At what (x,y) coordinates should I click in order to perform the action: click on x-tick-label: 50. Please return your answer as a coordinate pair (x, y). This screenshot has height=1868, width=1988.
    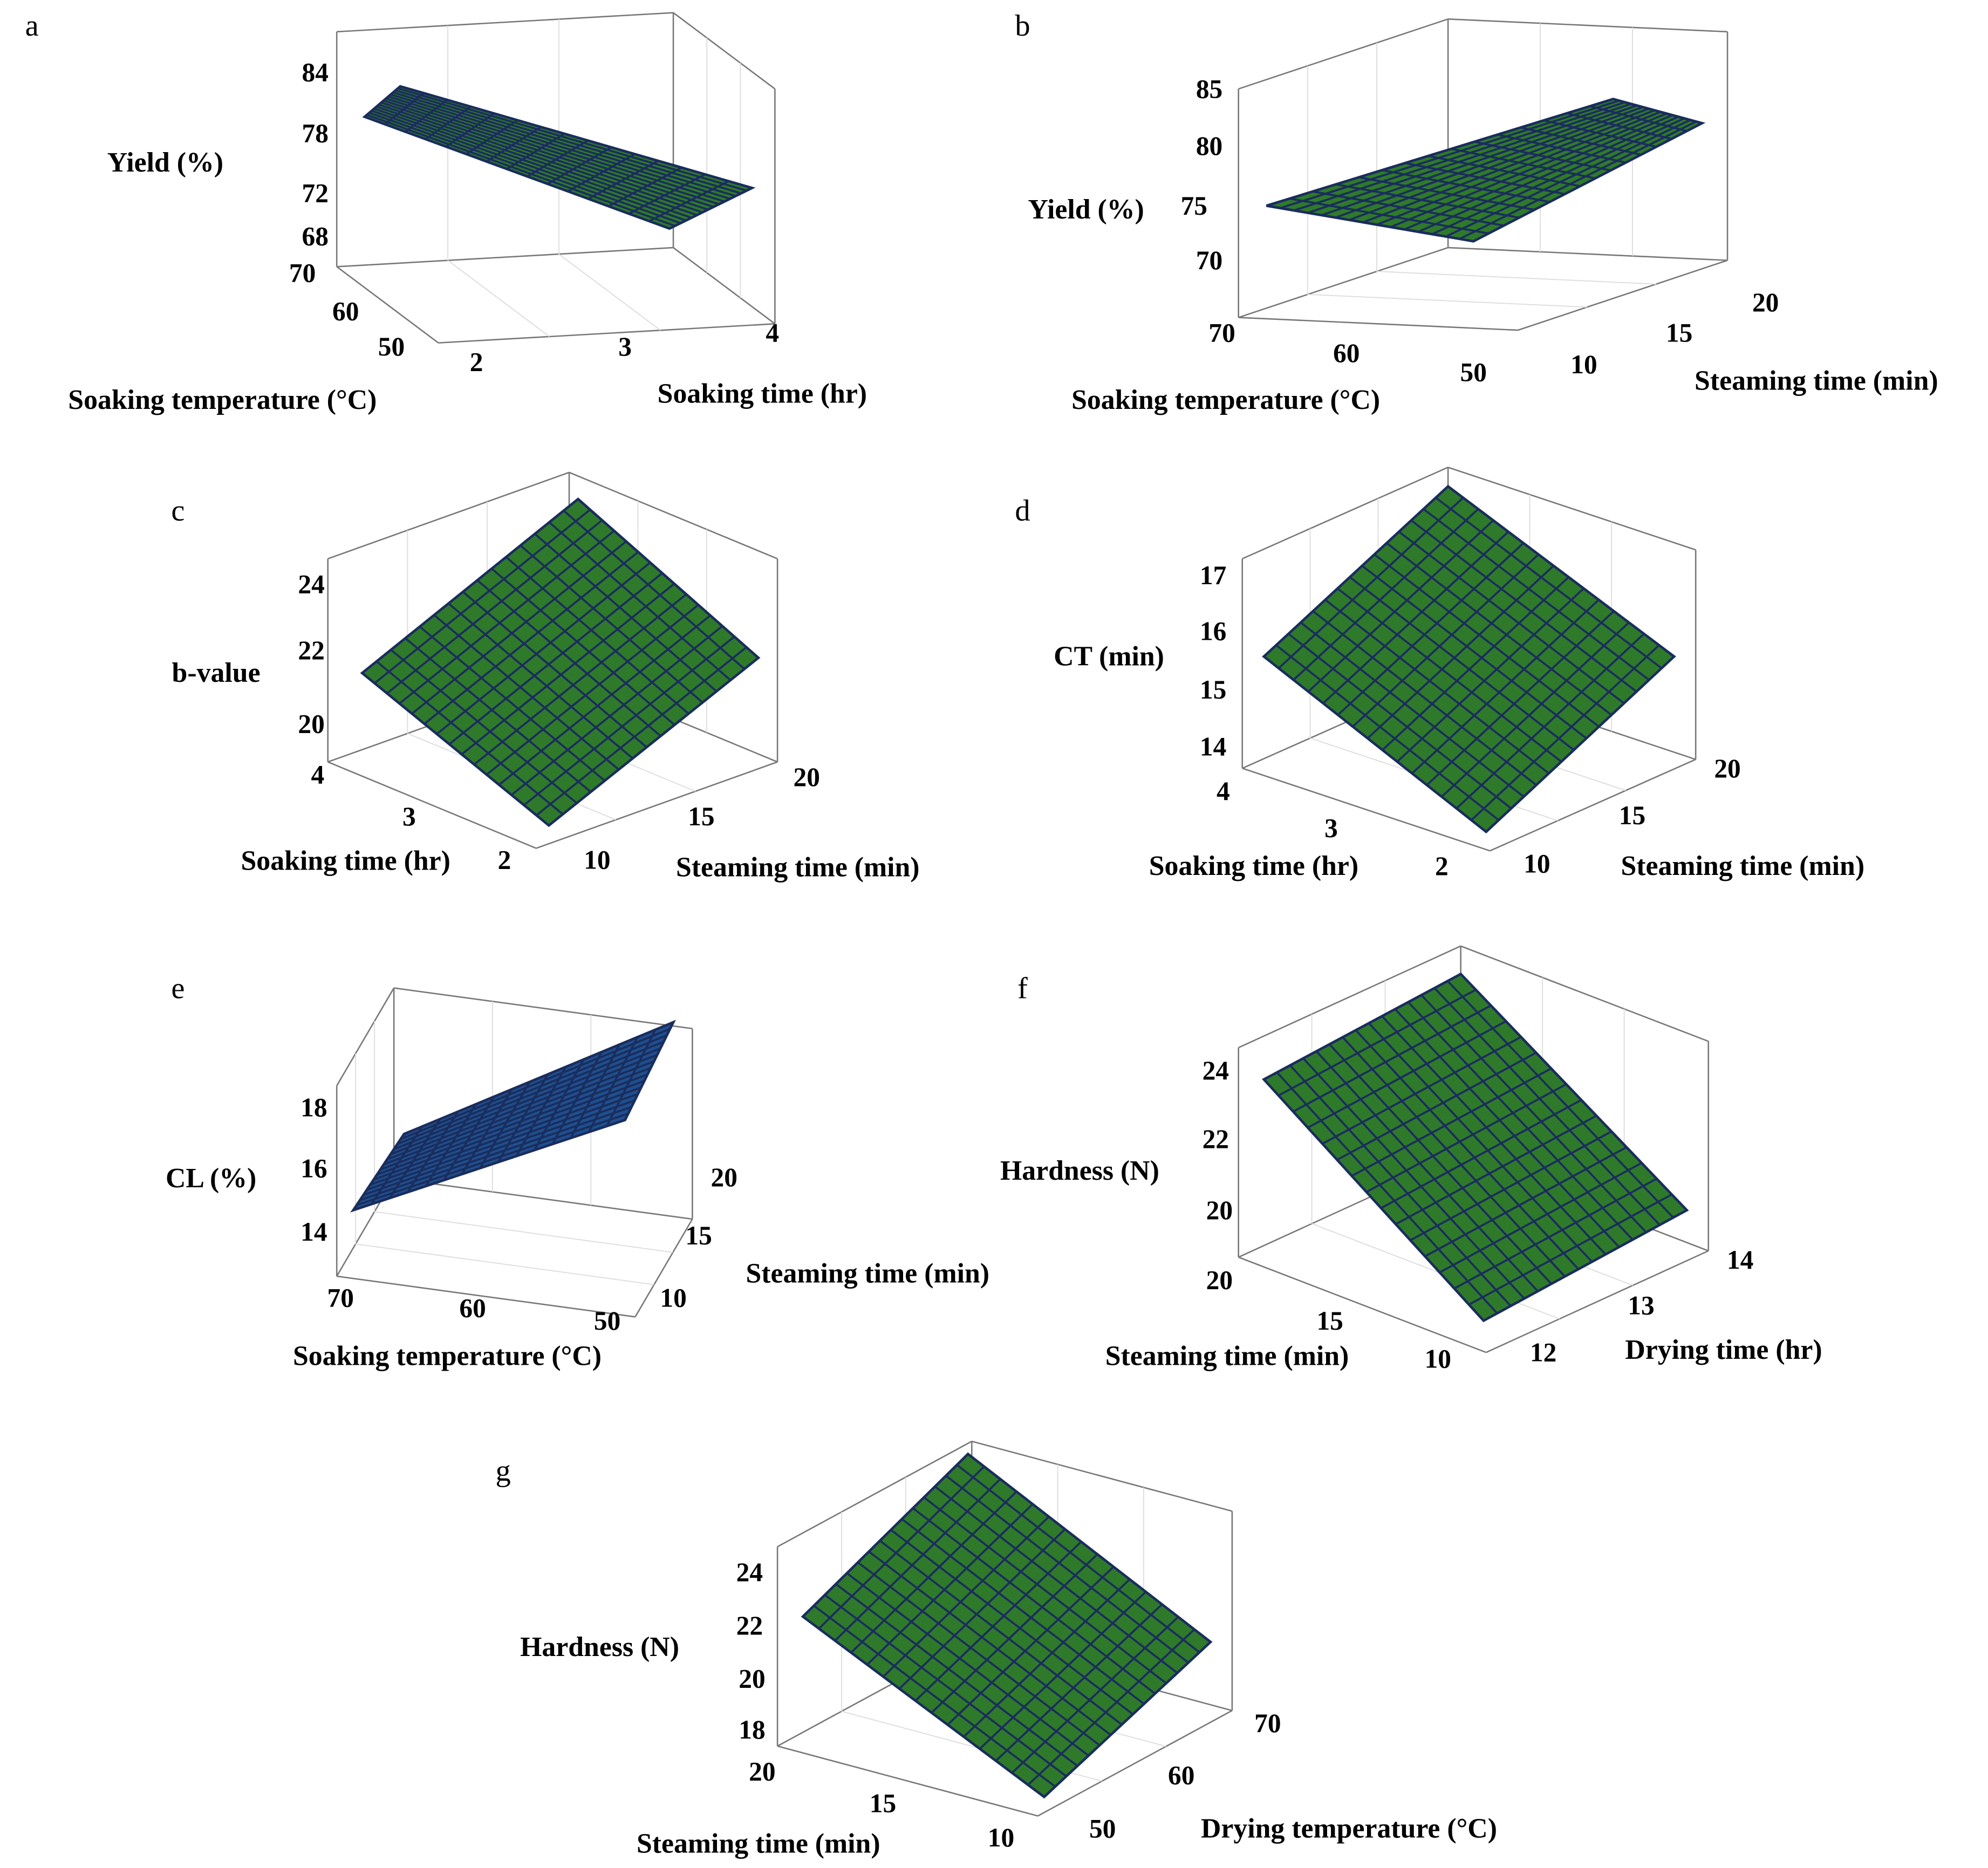
    Looking at the image, I should click on (1473, 372).